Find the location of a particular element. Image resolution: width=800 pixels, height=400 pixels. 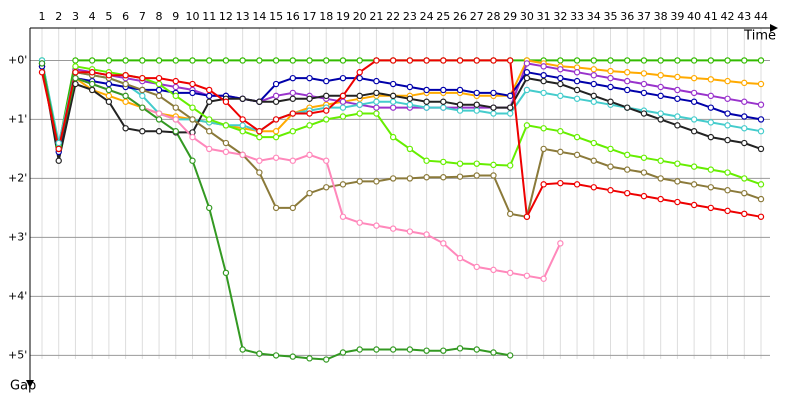

x-tick-label: 12 is located at coordinates (226, 16).